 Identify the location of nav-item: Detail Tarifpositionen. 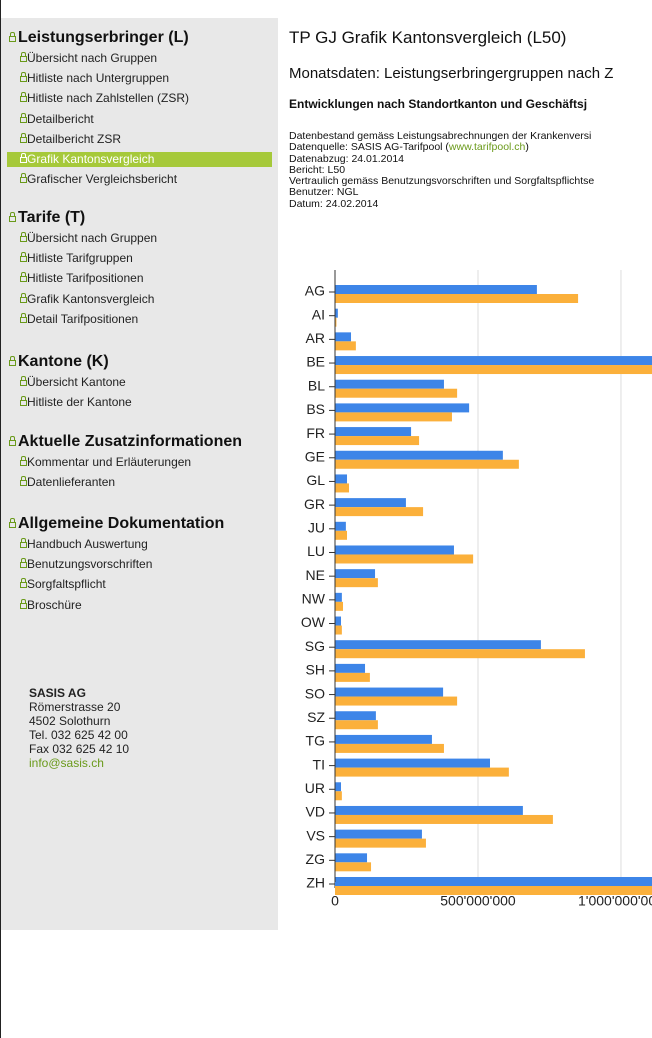
(139, 319).